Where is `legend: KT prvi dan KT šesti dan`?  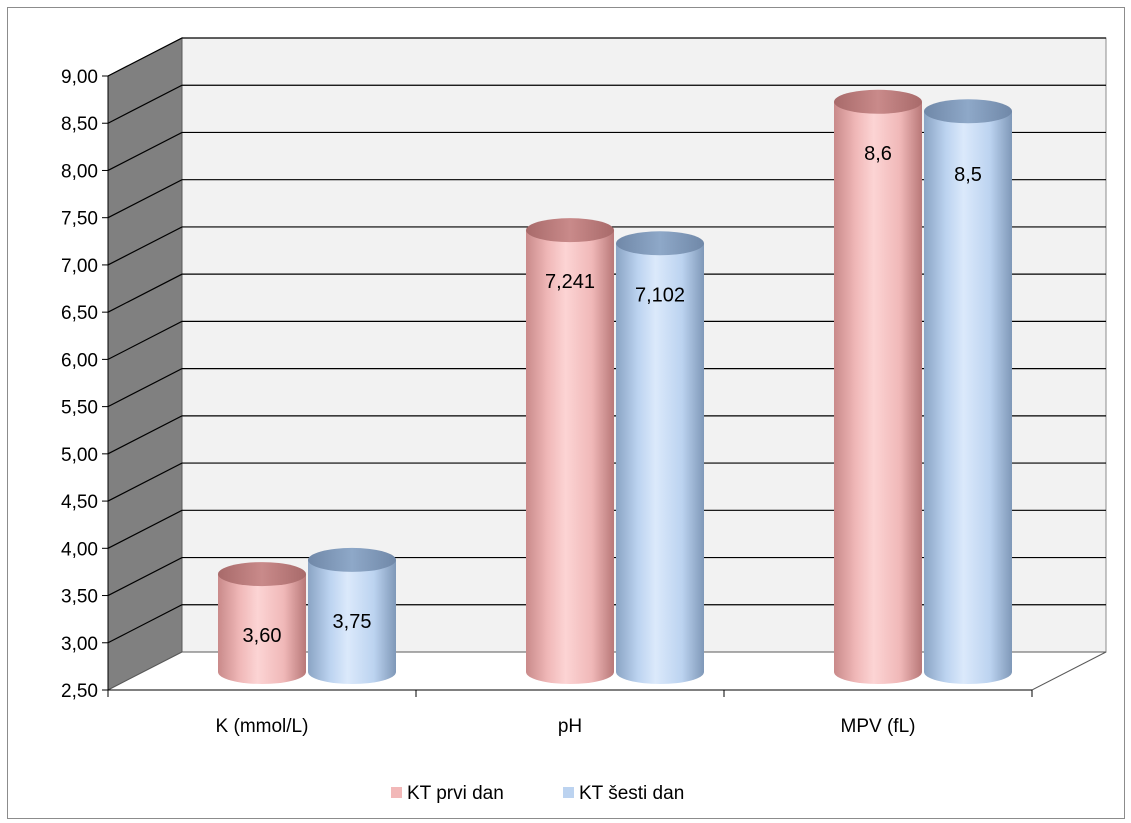 legend: KT prvi dan KT šesti dan is located at coordinates (537, 793).